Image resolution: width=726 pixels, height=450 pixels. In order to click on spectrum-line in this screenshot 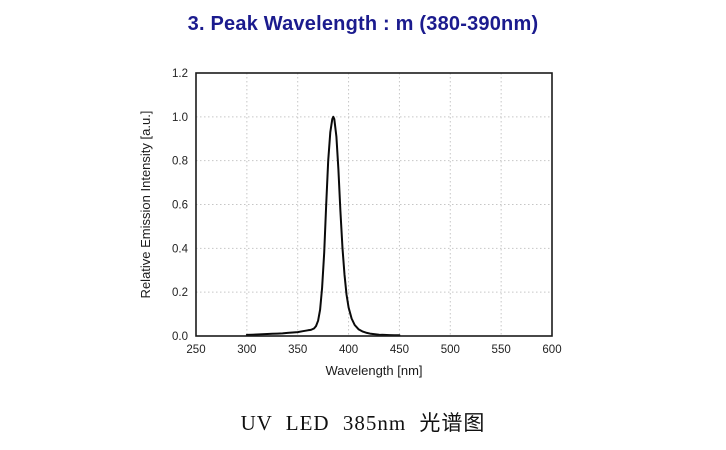, I will do `click(323, 226)`.